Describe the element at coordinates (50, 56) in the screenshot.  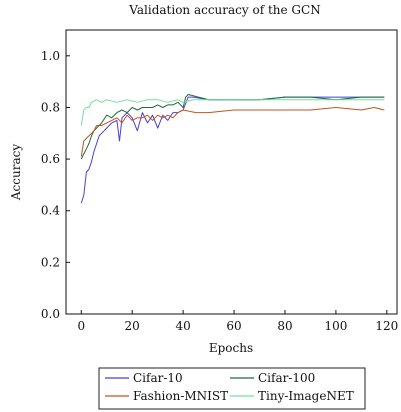
I see `y-tick-label: 1.0` at that location.